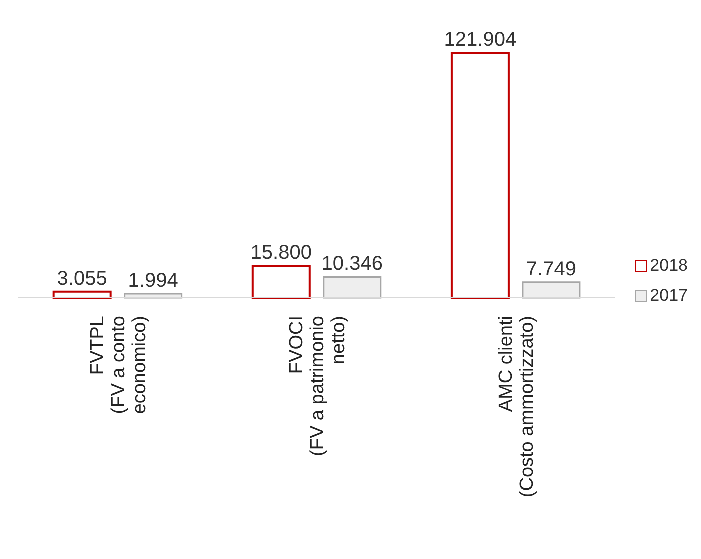  I want to click on x-tick-label: AMC clienti (Costo ammortizzato), so click(517, 407).